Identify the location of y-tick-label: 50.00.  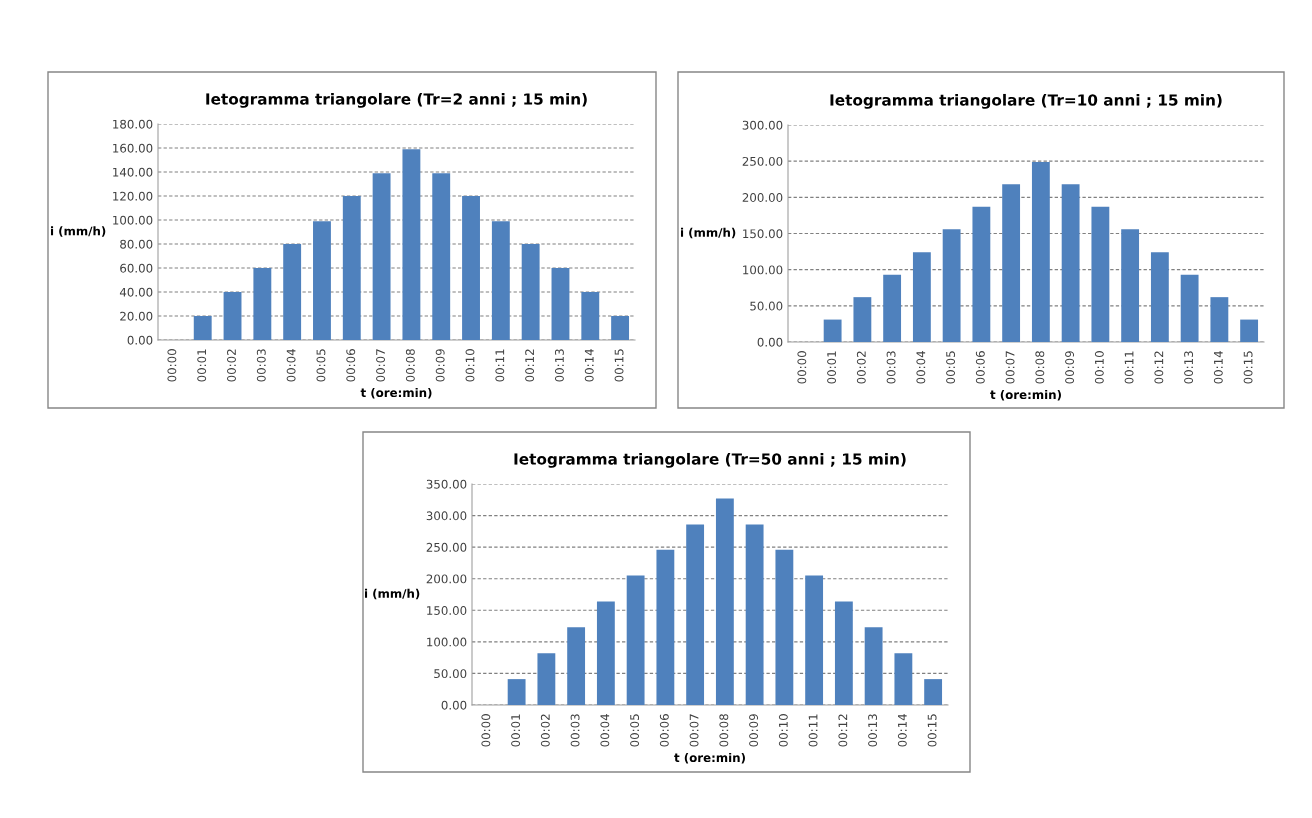
(450, 674).